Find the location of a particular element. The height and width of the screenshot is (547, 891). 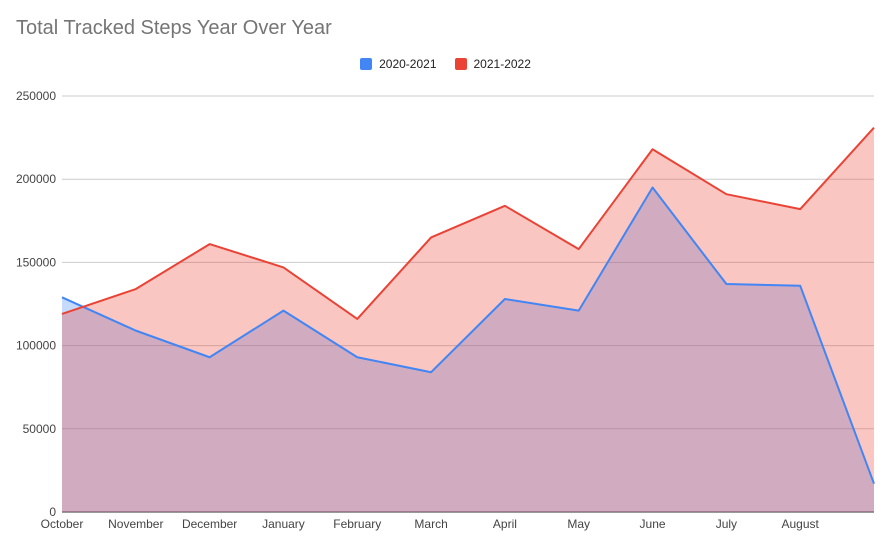

x-tick-label-january: January is located at coordinates (283, 524).